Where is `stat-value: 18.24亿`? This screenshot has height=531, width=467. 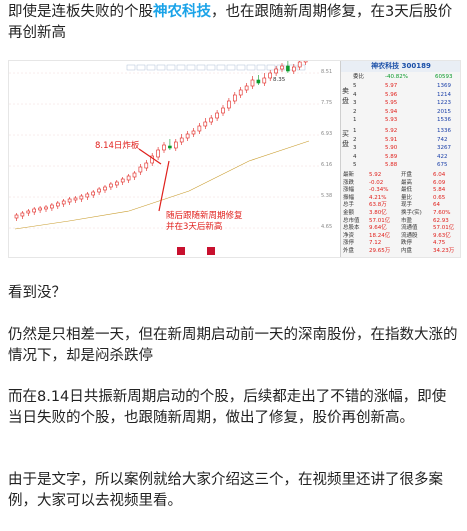
stat-value: 18.24亿 is located at coordinates (380, 235).